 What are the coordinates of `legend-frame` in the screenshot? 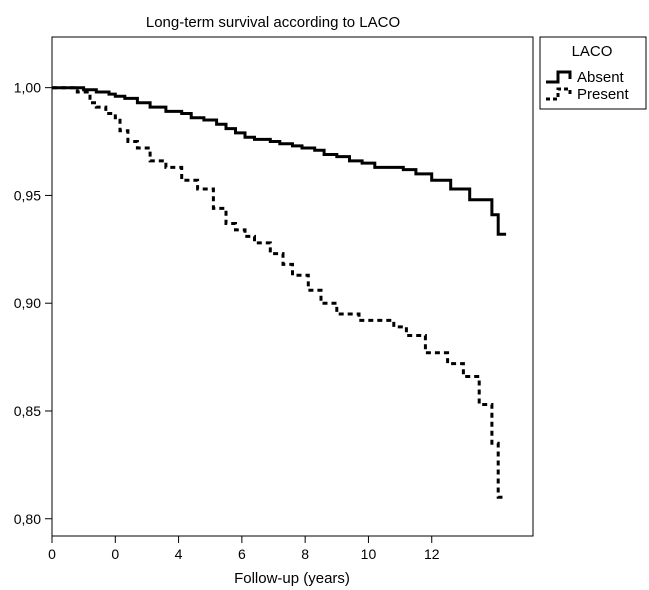 It's located at (593, 73).